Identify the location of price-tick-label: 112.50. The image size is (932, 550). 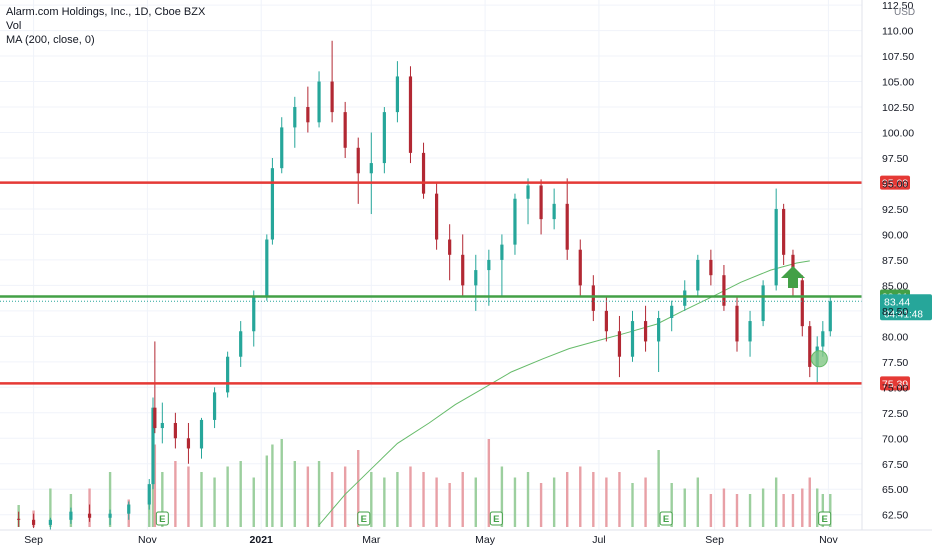
(897, 6).